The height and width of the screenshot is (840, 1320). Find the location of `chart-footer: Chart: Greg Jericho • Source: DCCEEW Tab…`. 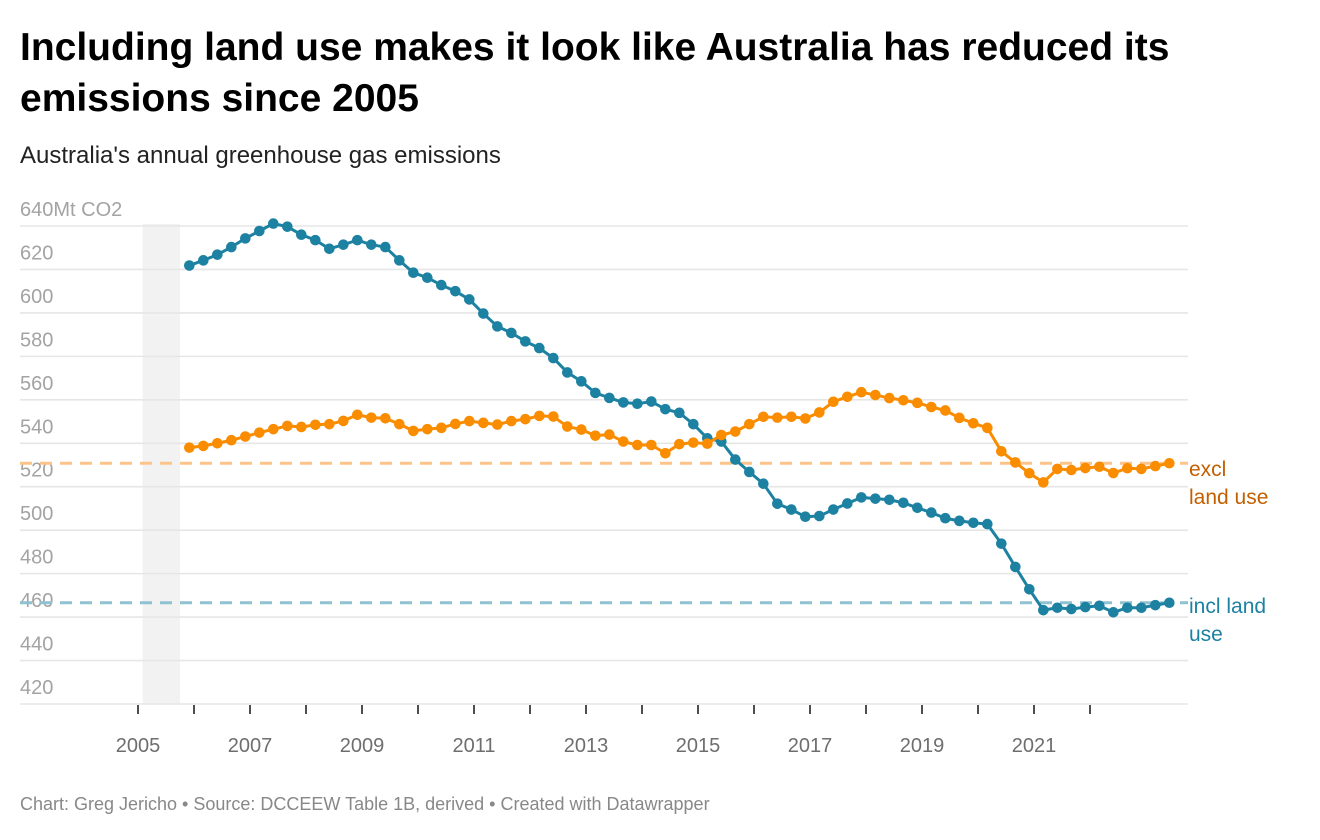

chart-footer: Chart: Greg Jericho • Source: DCCEEW Tab… is located at coordinates (365, 804).